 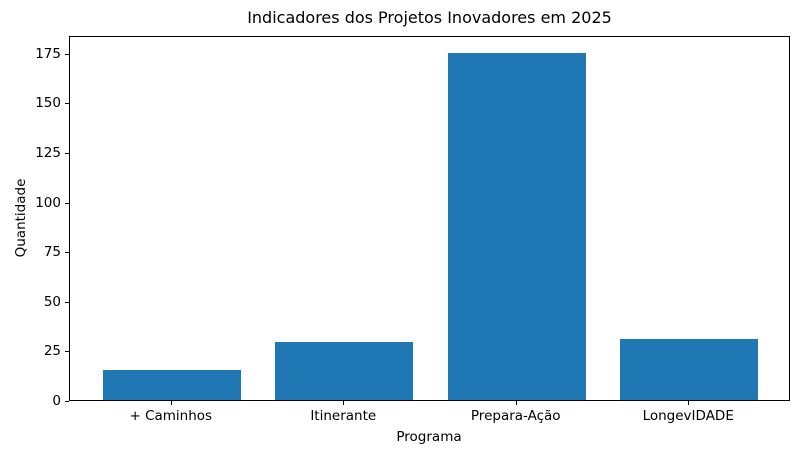 What do you see at coordinates (56, 401) in the screenshot?
I see `y-tick-label: 0` at bounding box center [56, 401].